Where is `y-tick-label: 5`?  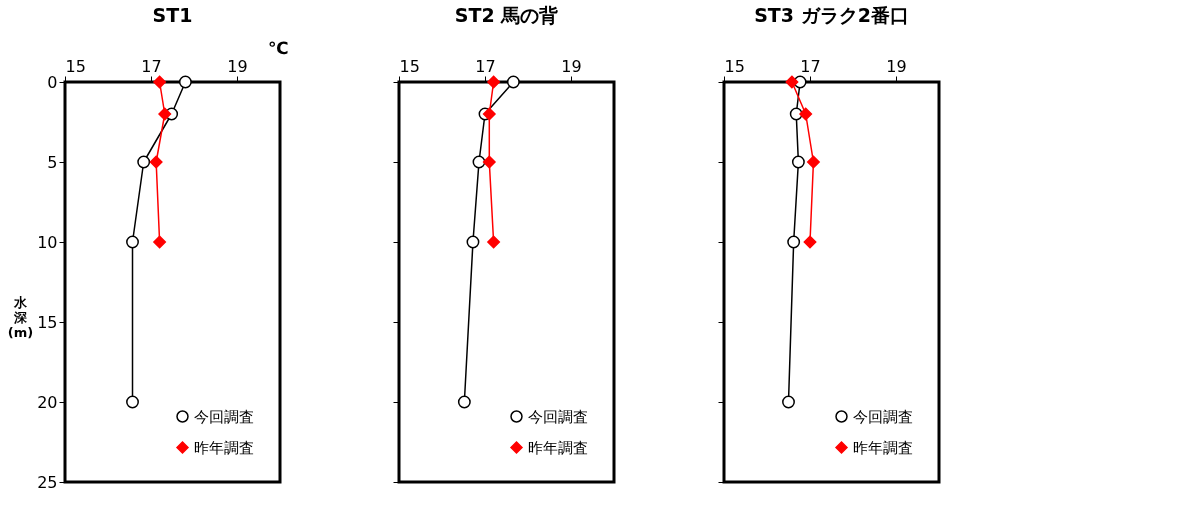
y-tick-label: 5 is located at coordinates (52, 162).